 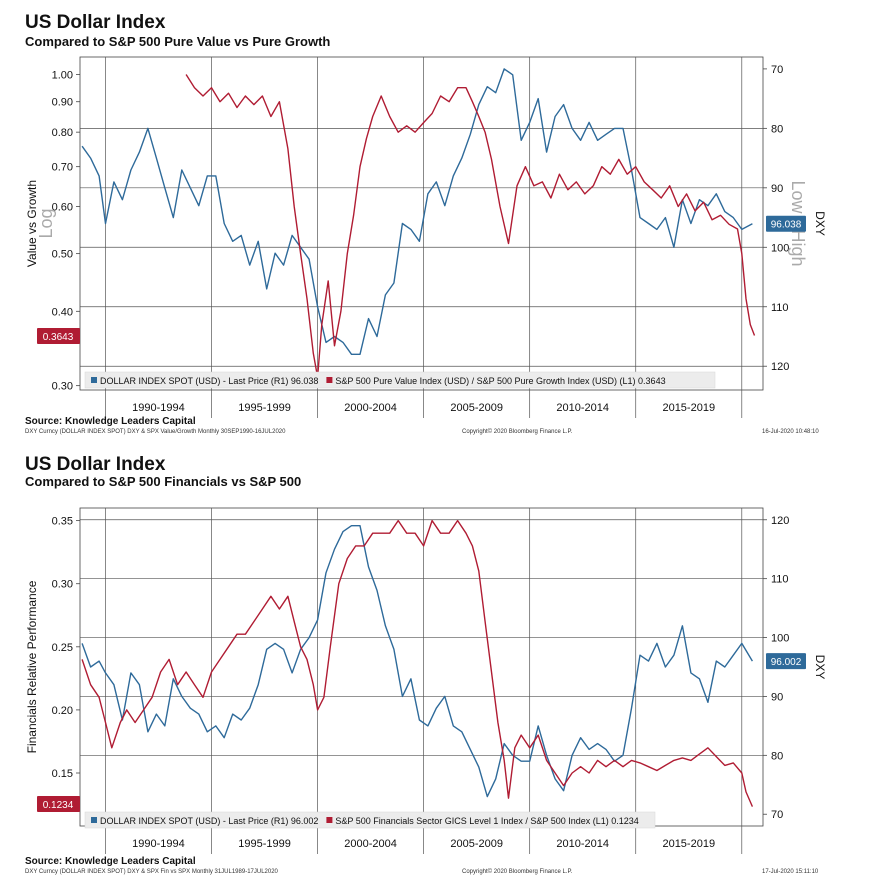 What do you see at coordinates (62, 75) in the screenshot?
I see `left-tick-label: 1.00` at bounding box center [62, 75].